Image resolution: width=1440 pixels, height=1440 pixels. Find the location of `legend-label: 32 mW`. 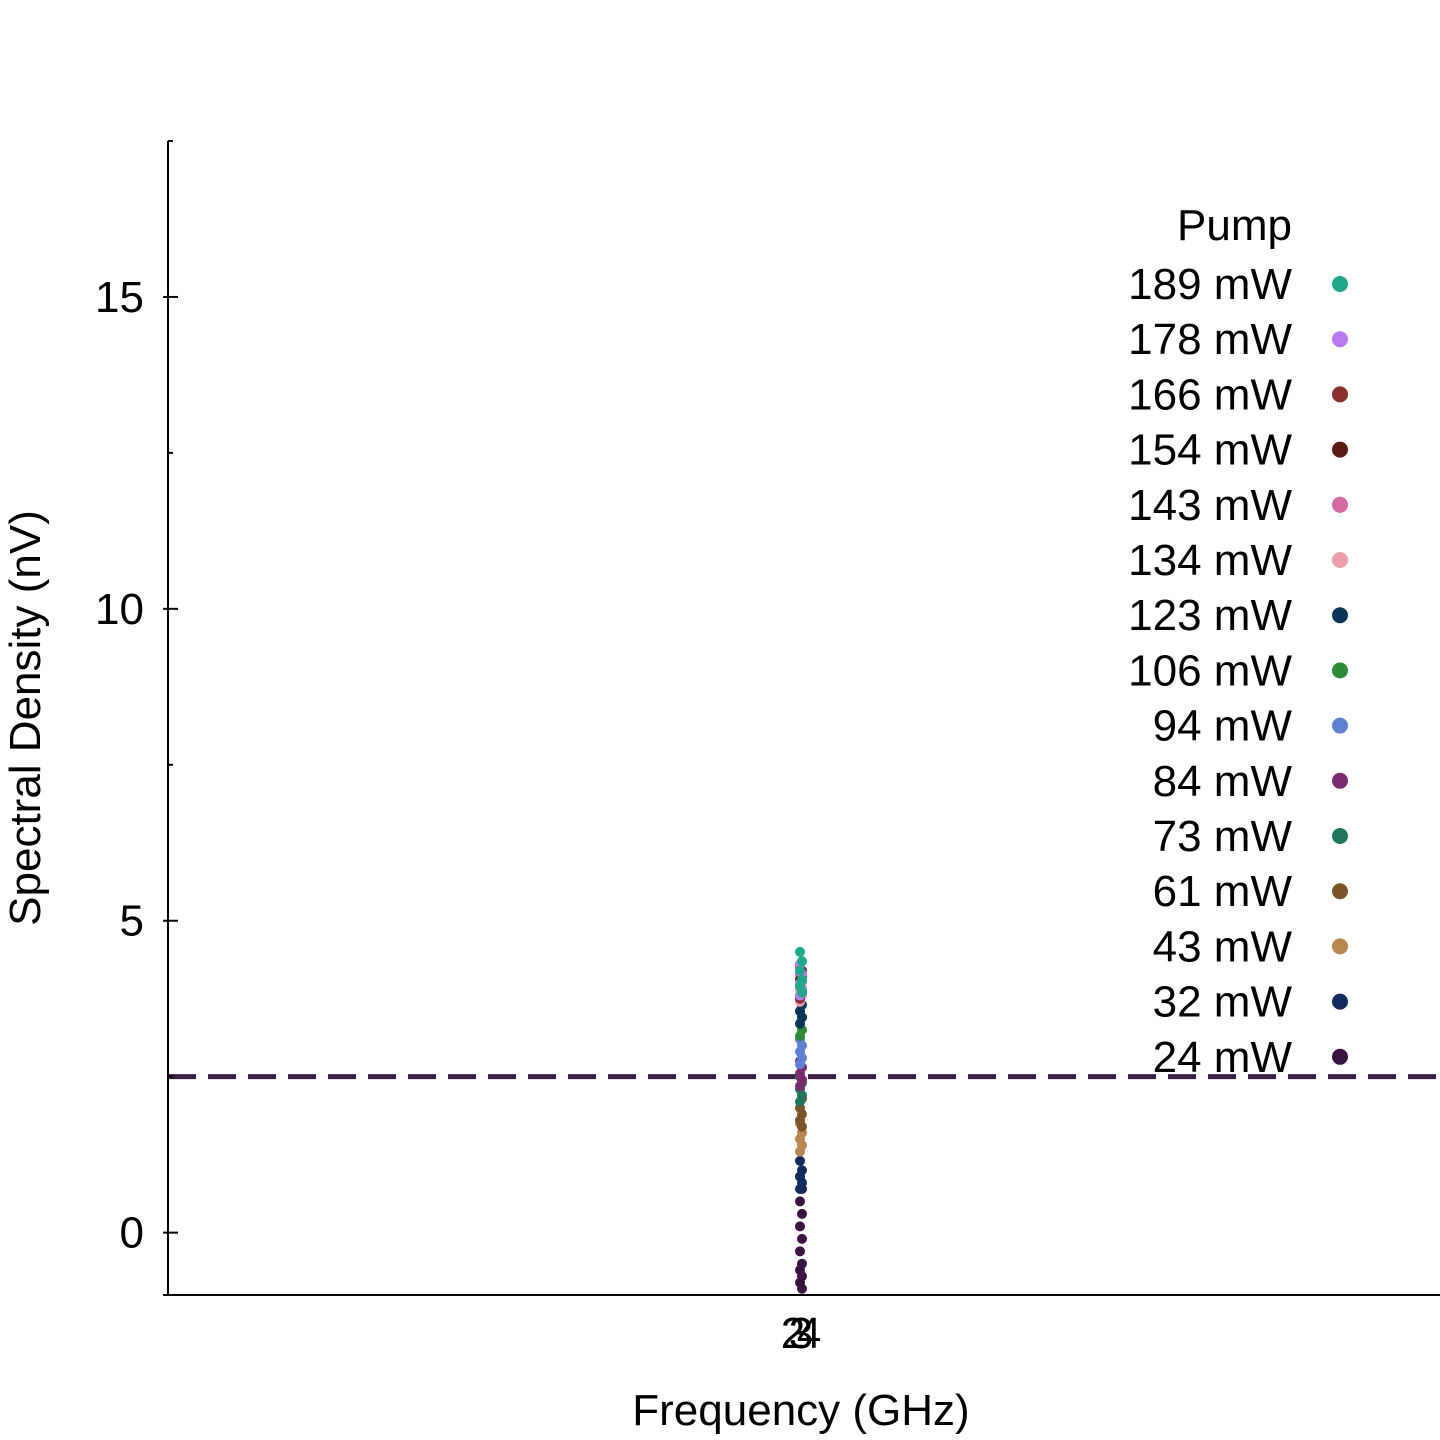

legend-label: 32 mW is located at coordinates (1223, 1002).